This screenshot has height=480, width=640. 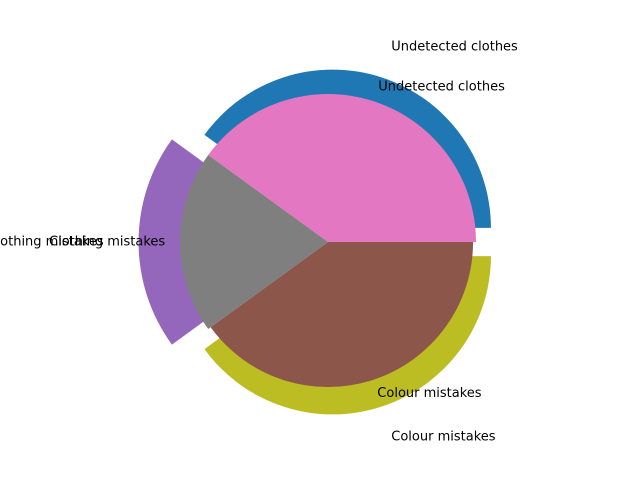 What do you see at coordinates (443, 436) in the screenshot?
I see `outer-slice-label-2: Colour mistakes` at bounding box center [443, 436].